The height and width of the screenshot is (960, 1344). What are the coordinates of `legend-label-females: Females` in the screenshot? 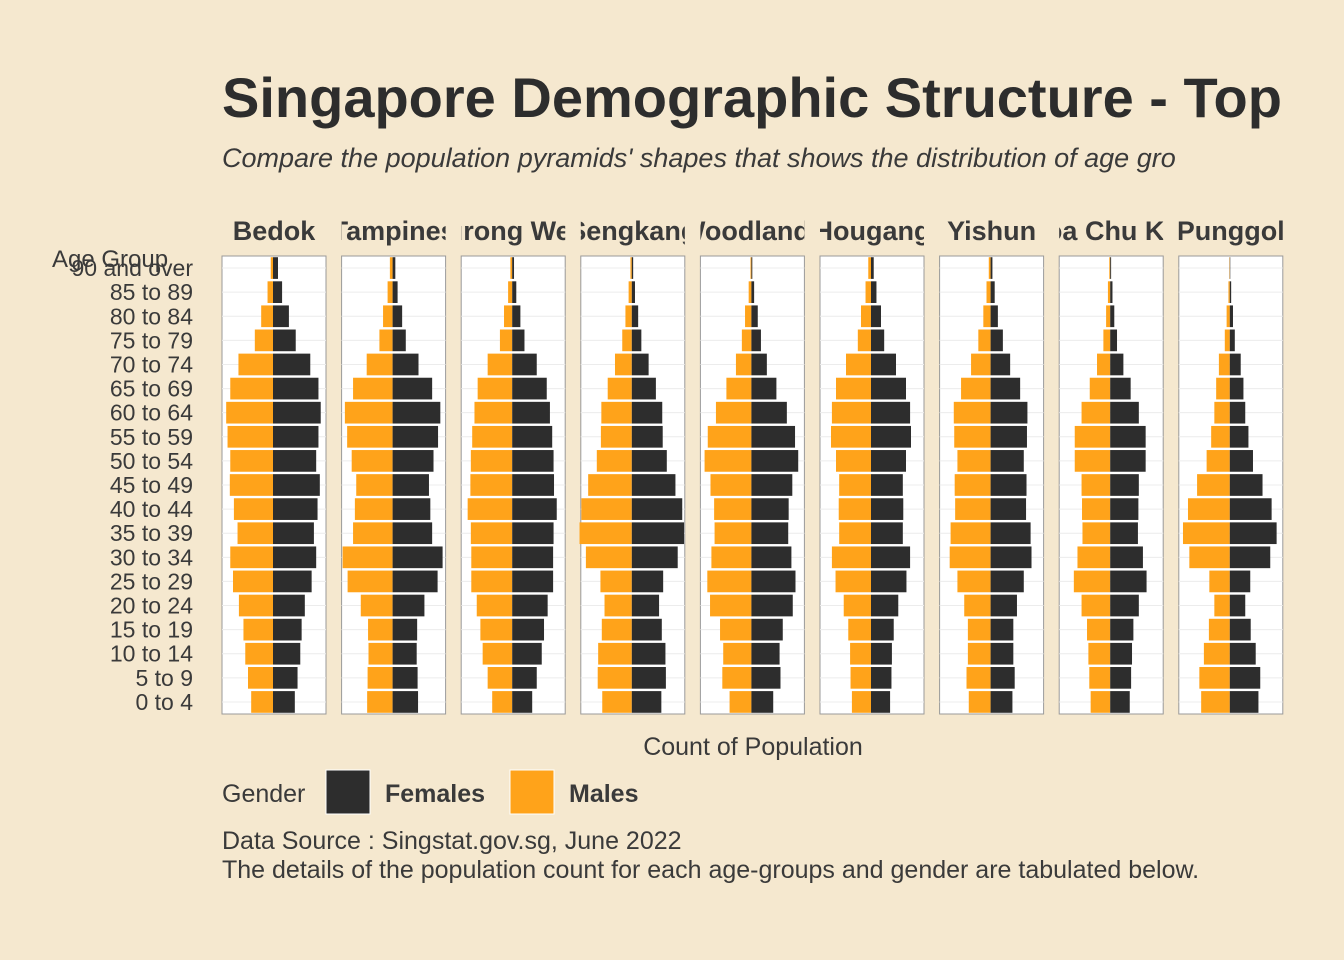 It's located at (435, 794).